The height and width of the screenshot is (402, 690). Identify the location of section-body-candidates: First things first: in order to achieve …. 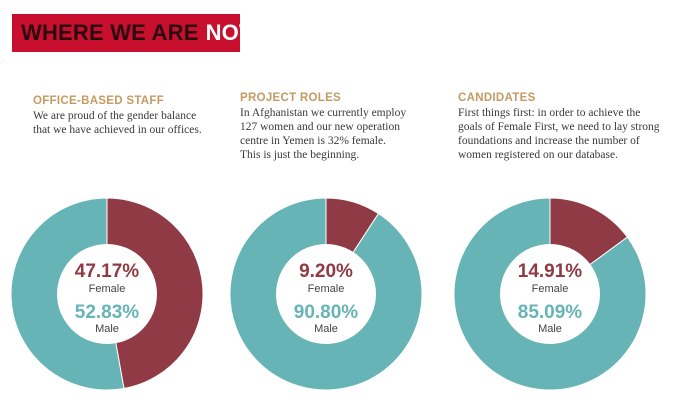
(559, 134).